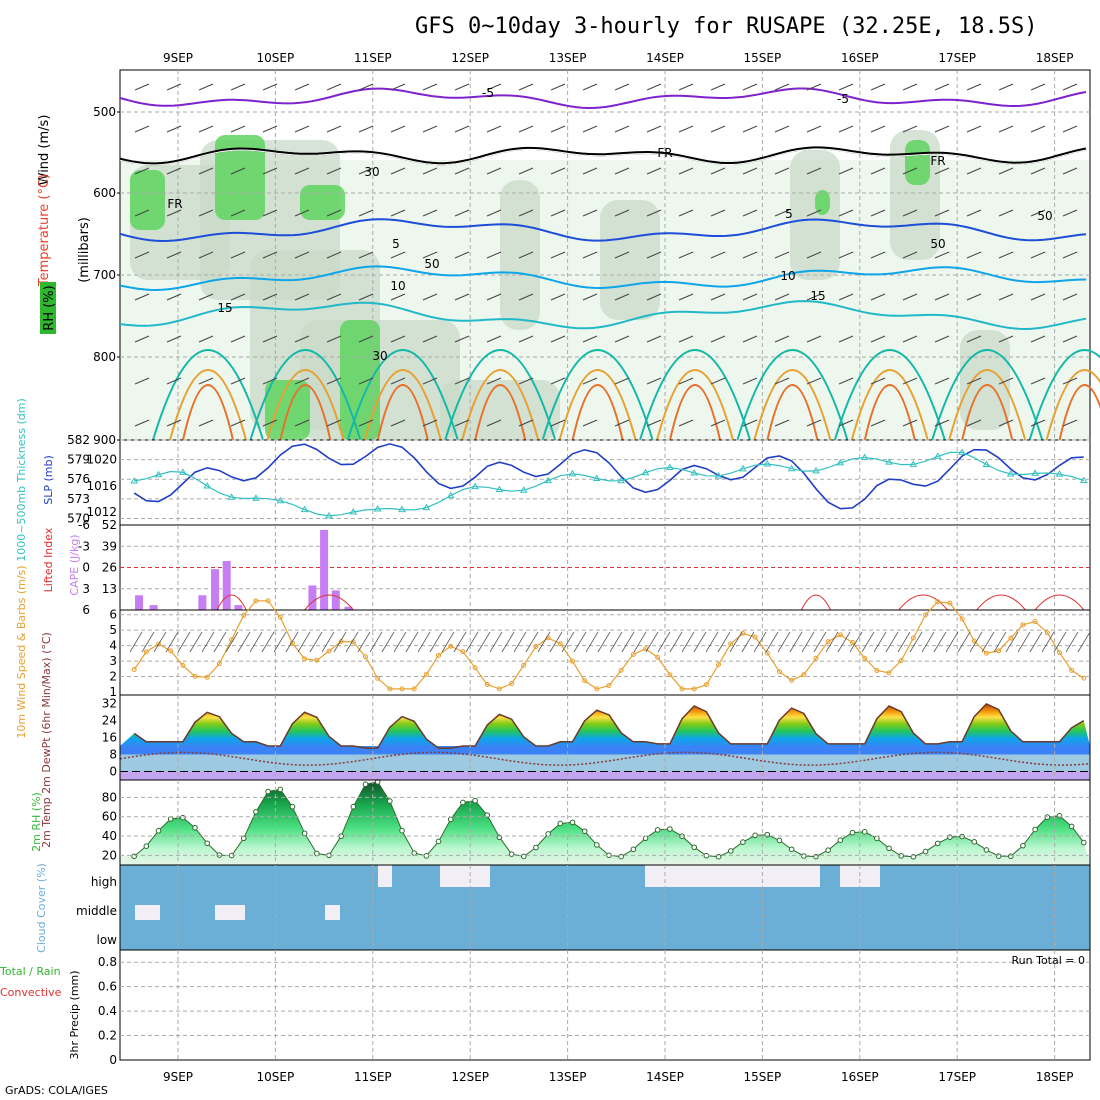 The height and width of the screenshot is (1100, 1100). What do you see at coordinates (860, 1077) in the screenshot?
I see `x-tick-label-bottom: 16SEP` at bounding box center [860, 1077].